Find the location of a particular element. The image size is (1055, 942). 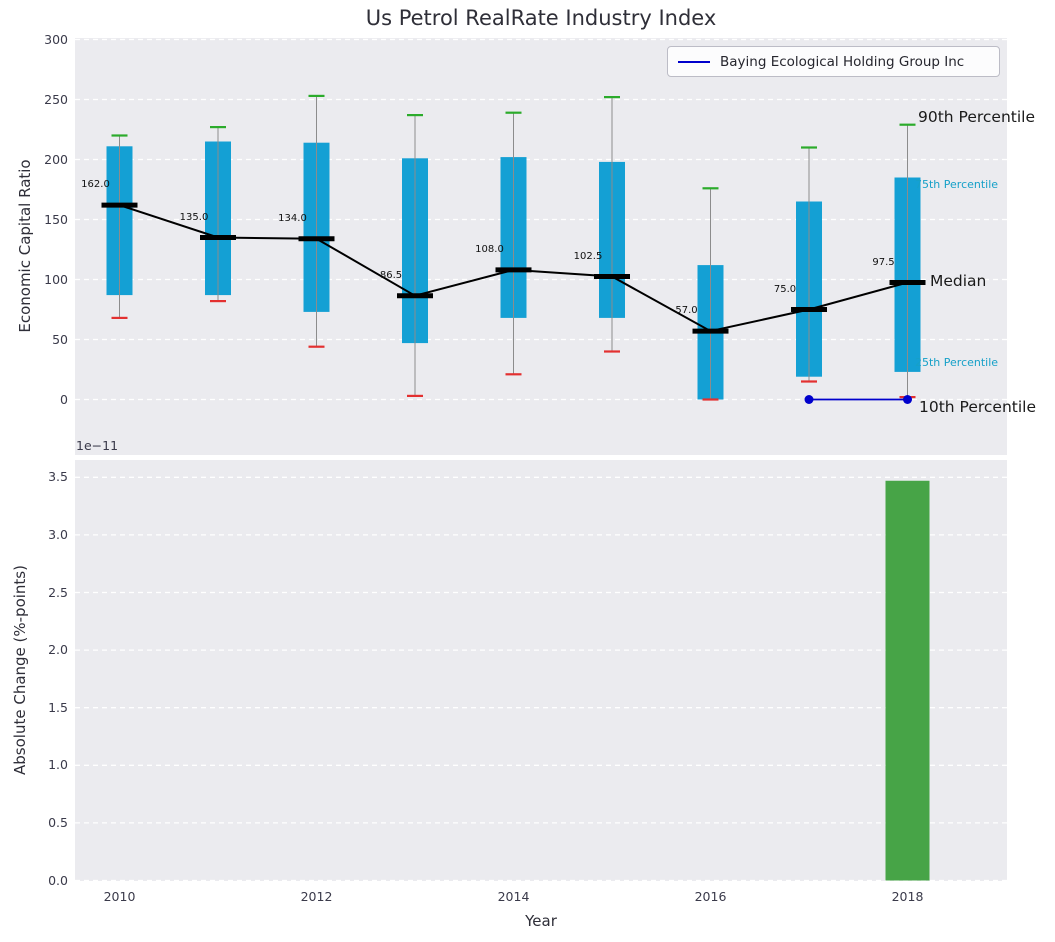

median-value-label: 162.0 is located at coordinates (95, 185).